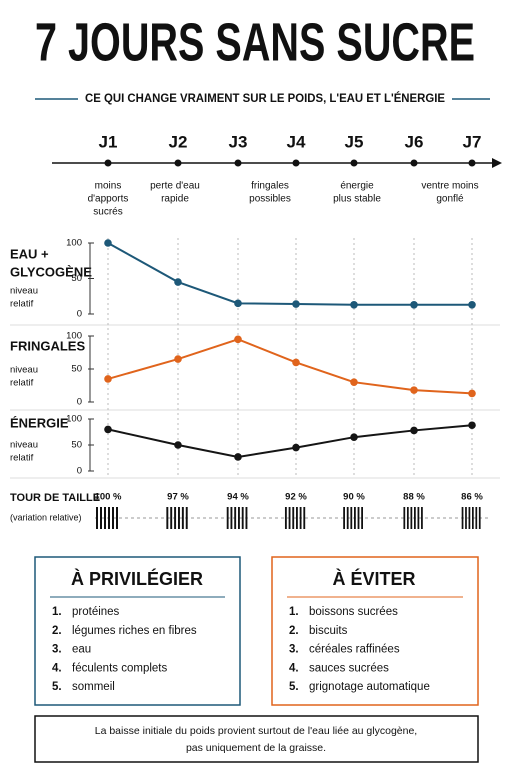 The width and height of the screenshot is (511, 768). I want to click on day-label: J4, so click(296, 141).